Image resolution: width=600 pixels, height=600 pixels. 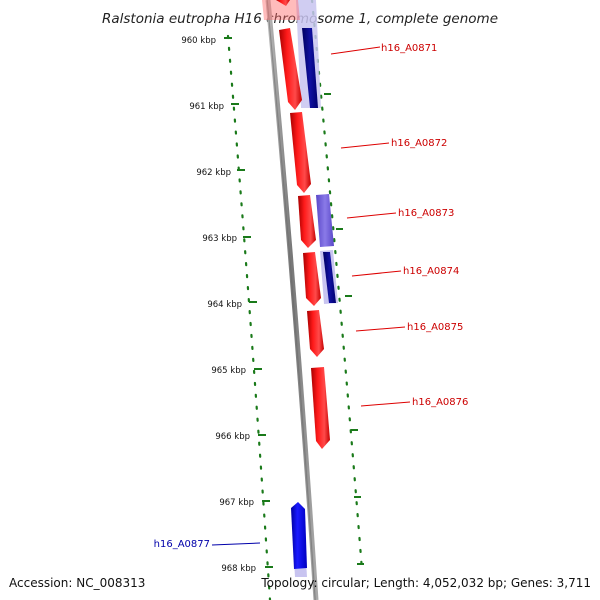 I want to click on tick-label-960: 960 kbp, so click(x=198, y=41).